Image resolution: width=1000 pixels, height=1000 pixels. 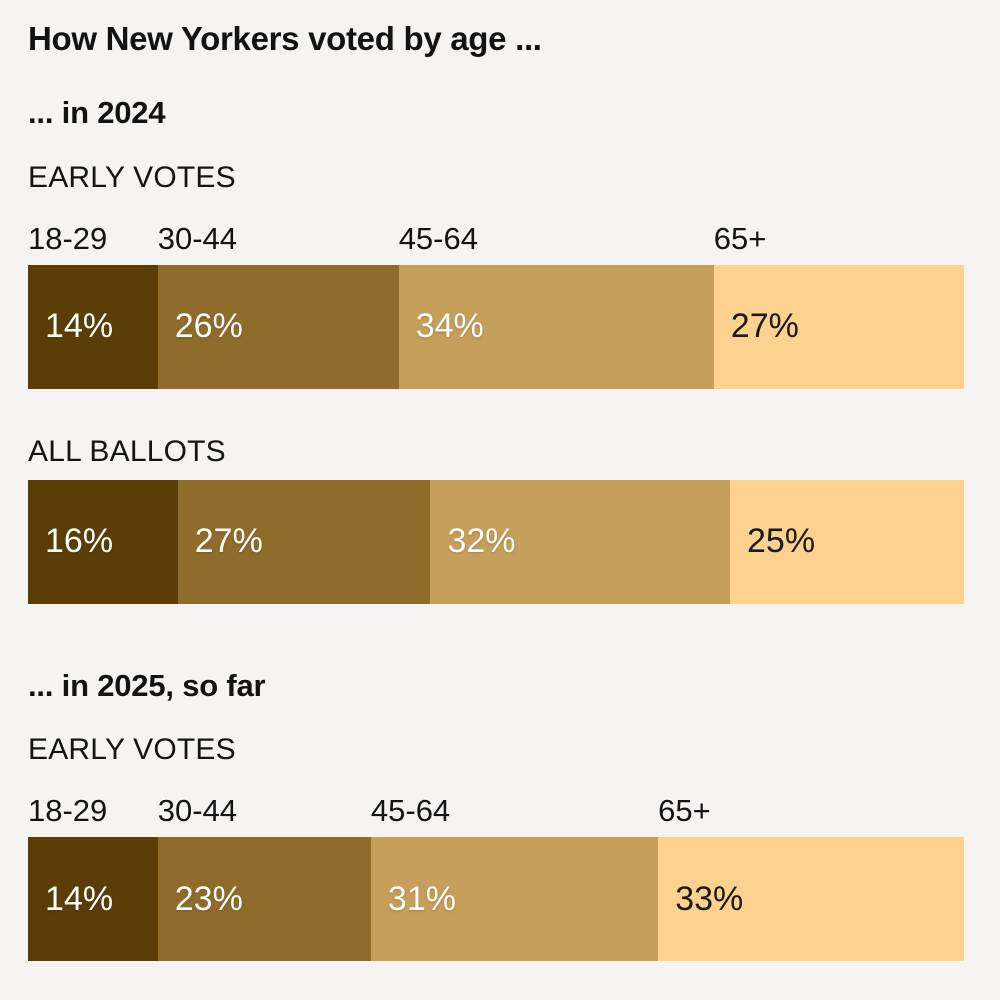 I want to click on series-label: ALL BALLOTS, so click(x=127, y=451).